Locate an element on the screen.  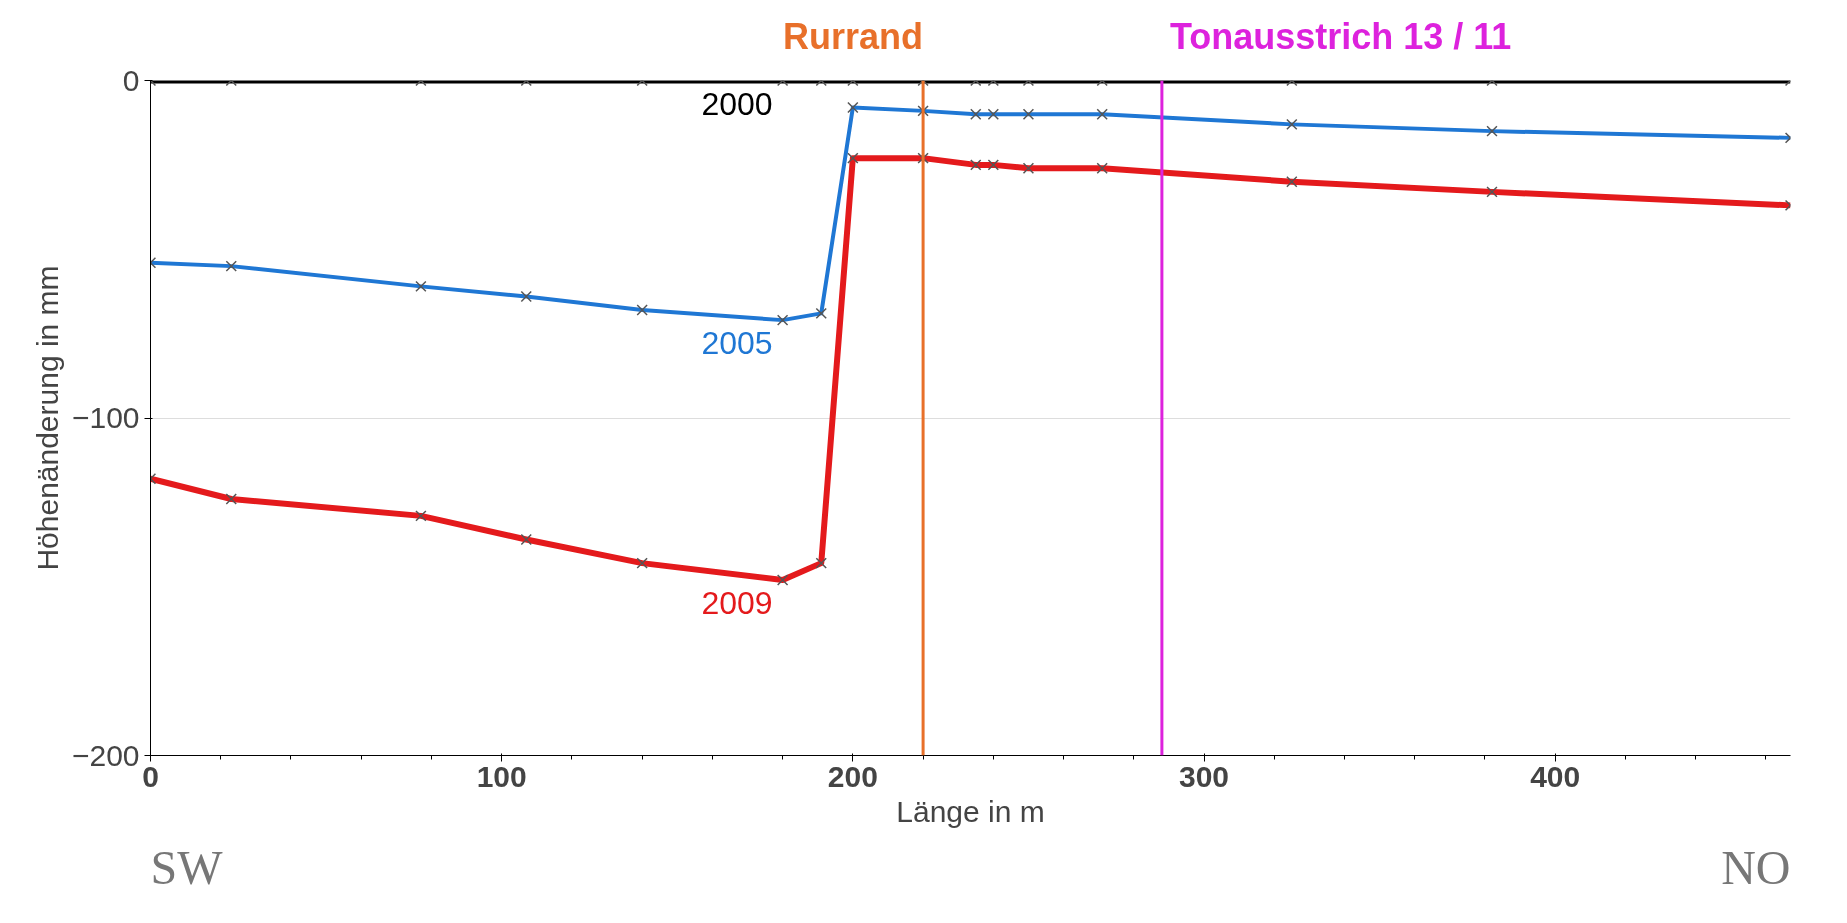
x-tick-label: 200 is located at coordinates (852, 776).